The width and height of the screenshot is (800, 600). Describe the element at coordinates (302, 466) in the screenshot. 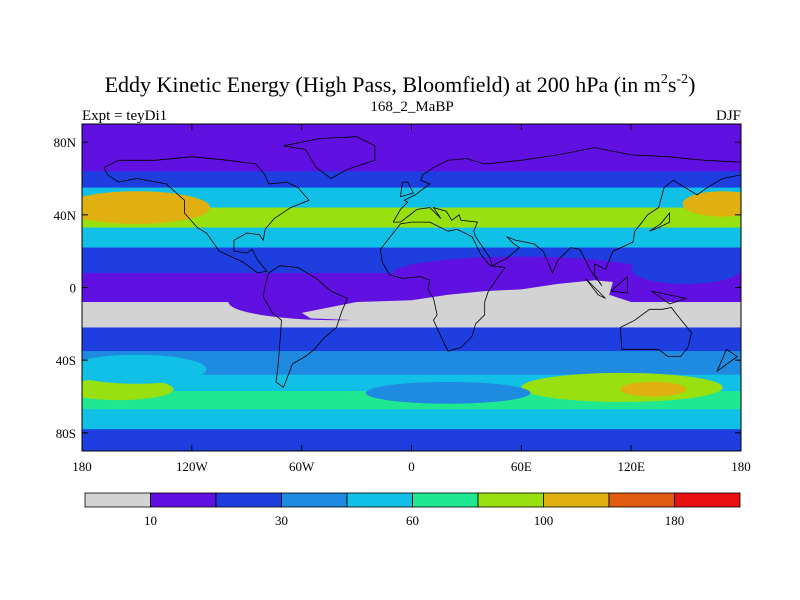

I see `x-tick-label: 60W` at that location.